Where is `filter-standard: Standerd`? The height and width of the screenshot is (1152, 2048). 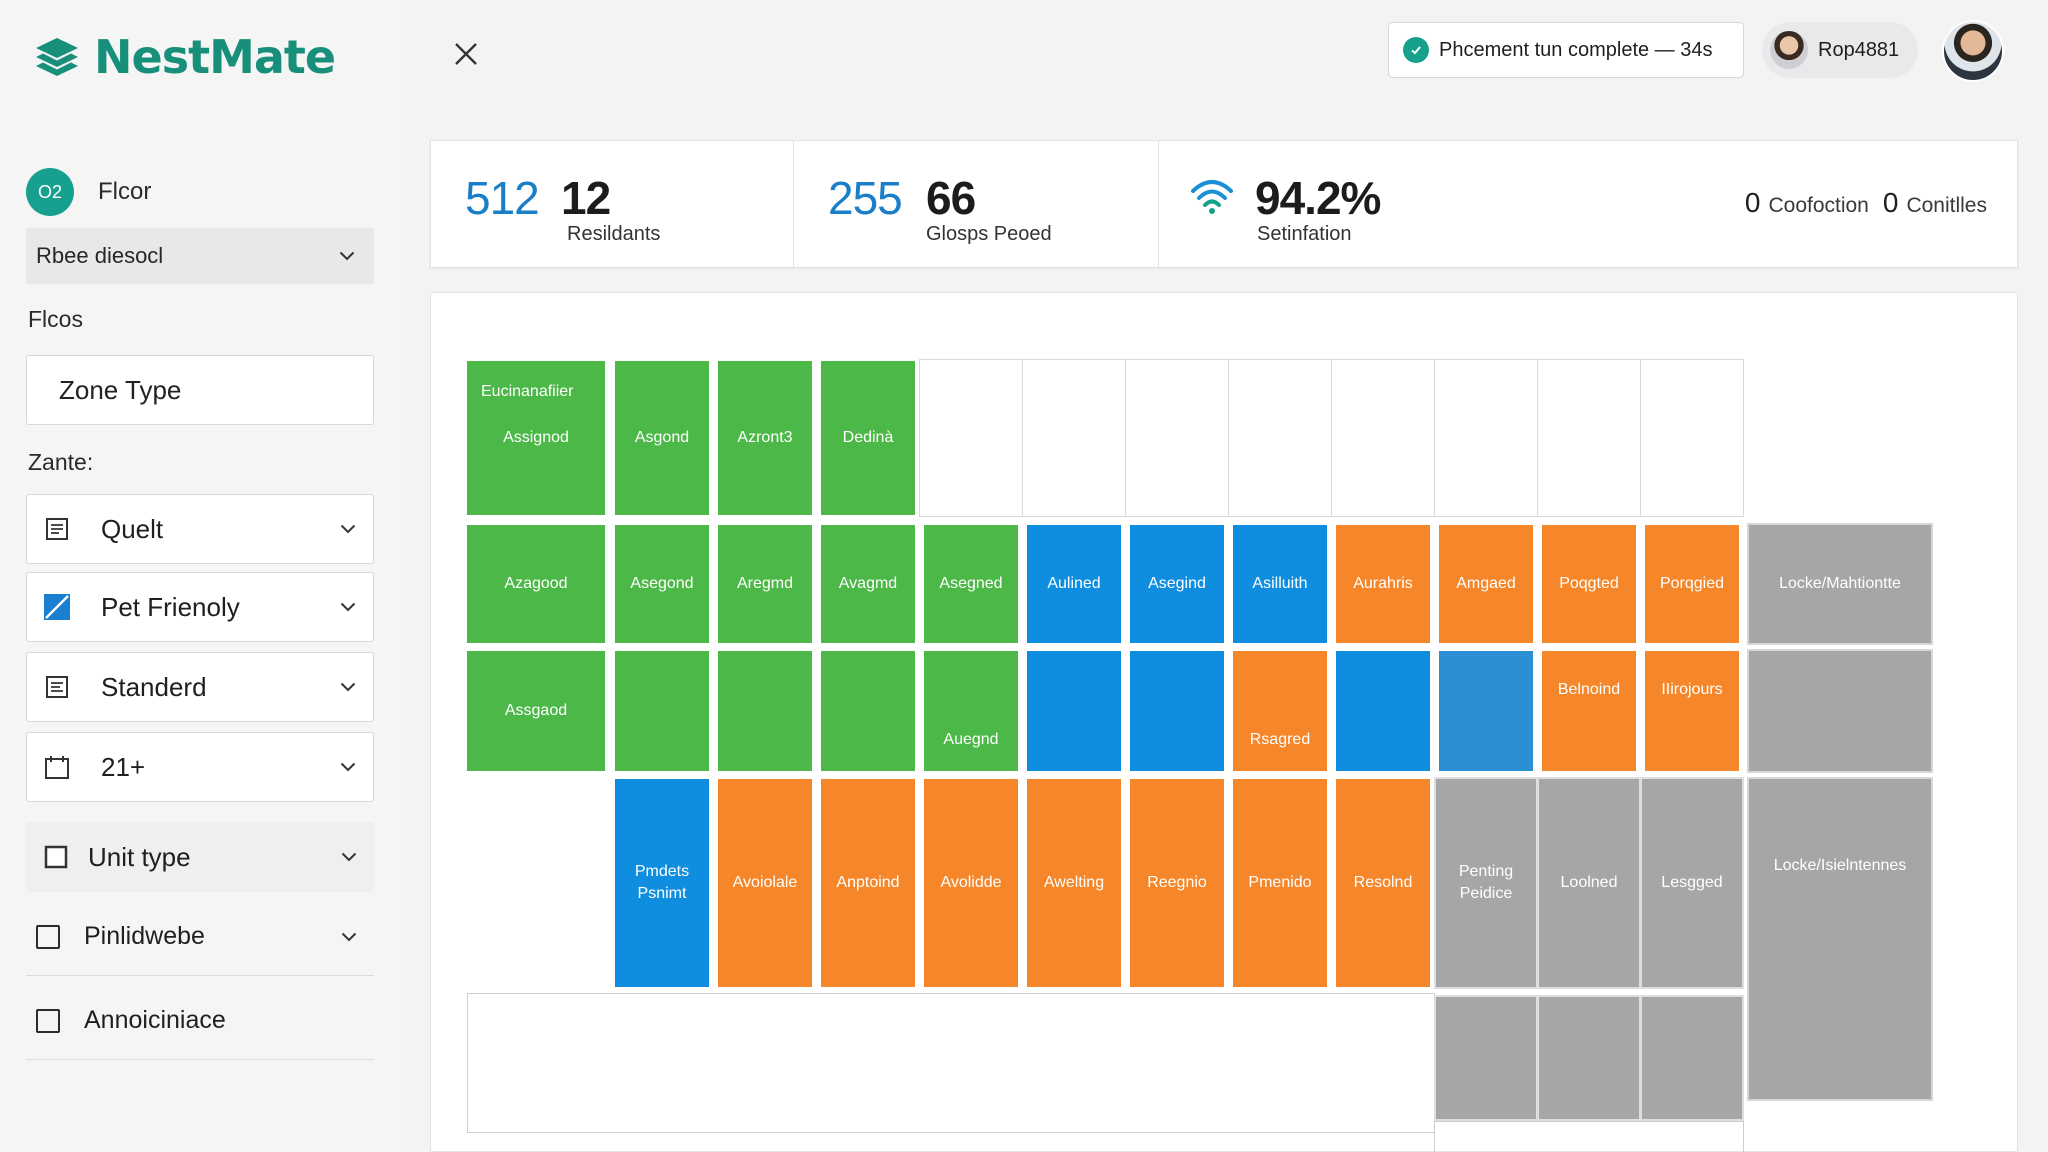 filter-standard: Standerd is located at coordinates (200, 687).